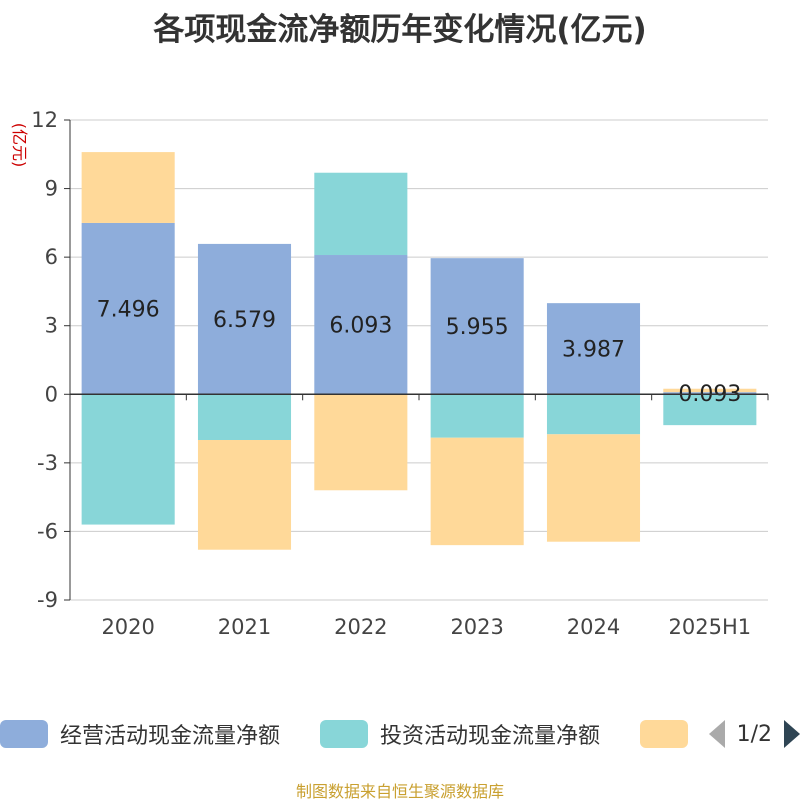 Image resolution: width=800 pixels, height=802 pixels. I want to click on chart-title: 各项现金流净额历年变化情况(亿元), so click(400, 30).